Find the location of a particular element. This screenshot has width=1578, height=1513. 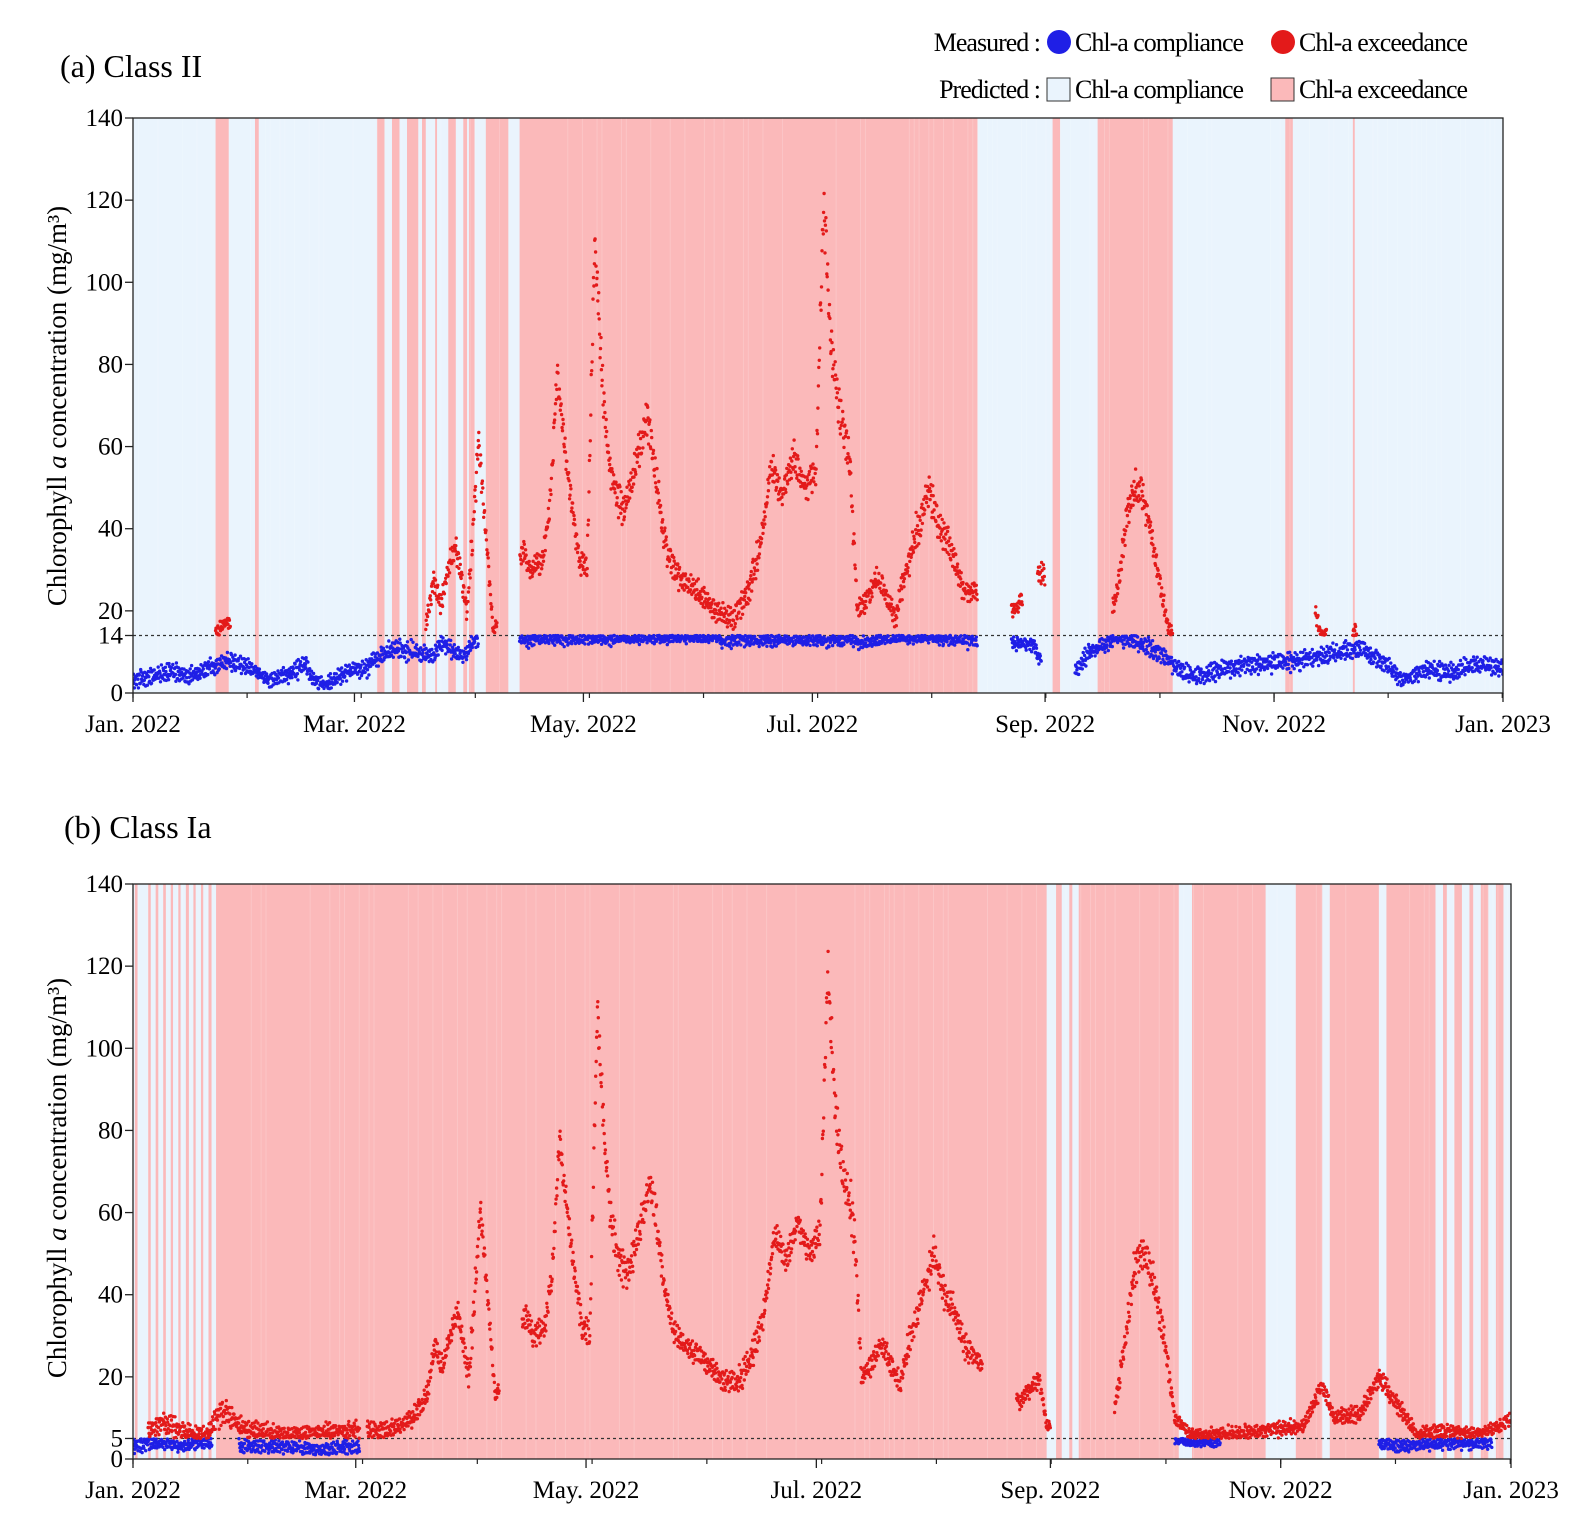

y-tick-label: 100 is located at coordinates (105, 282).